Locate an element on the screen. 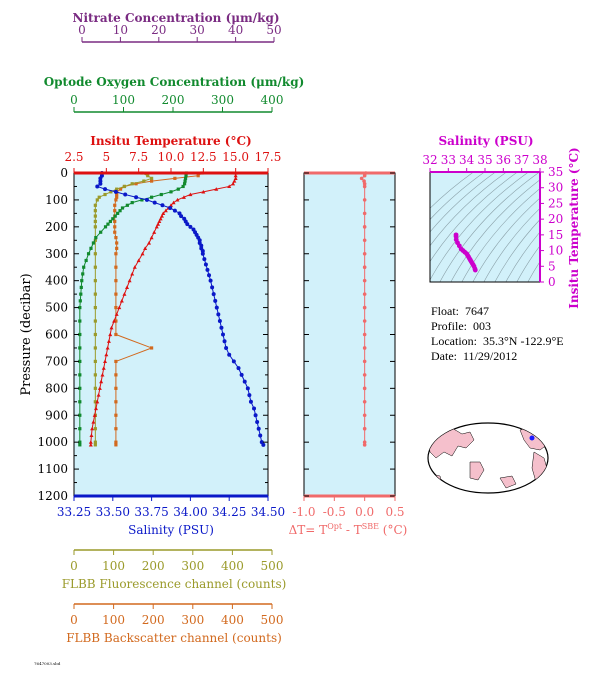  pressure-tick-label: 1200 is located at coordinates (52, 496).